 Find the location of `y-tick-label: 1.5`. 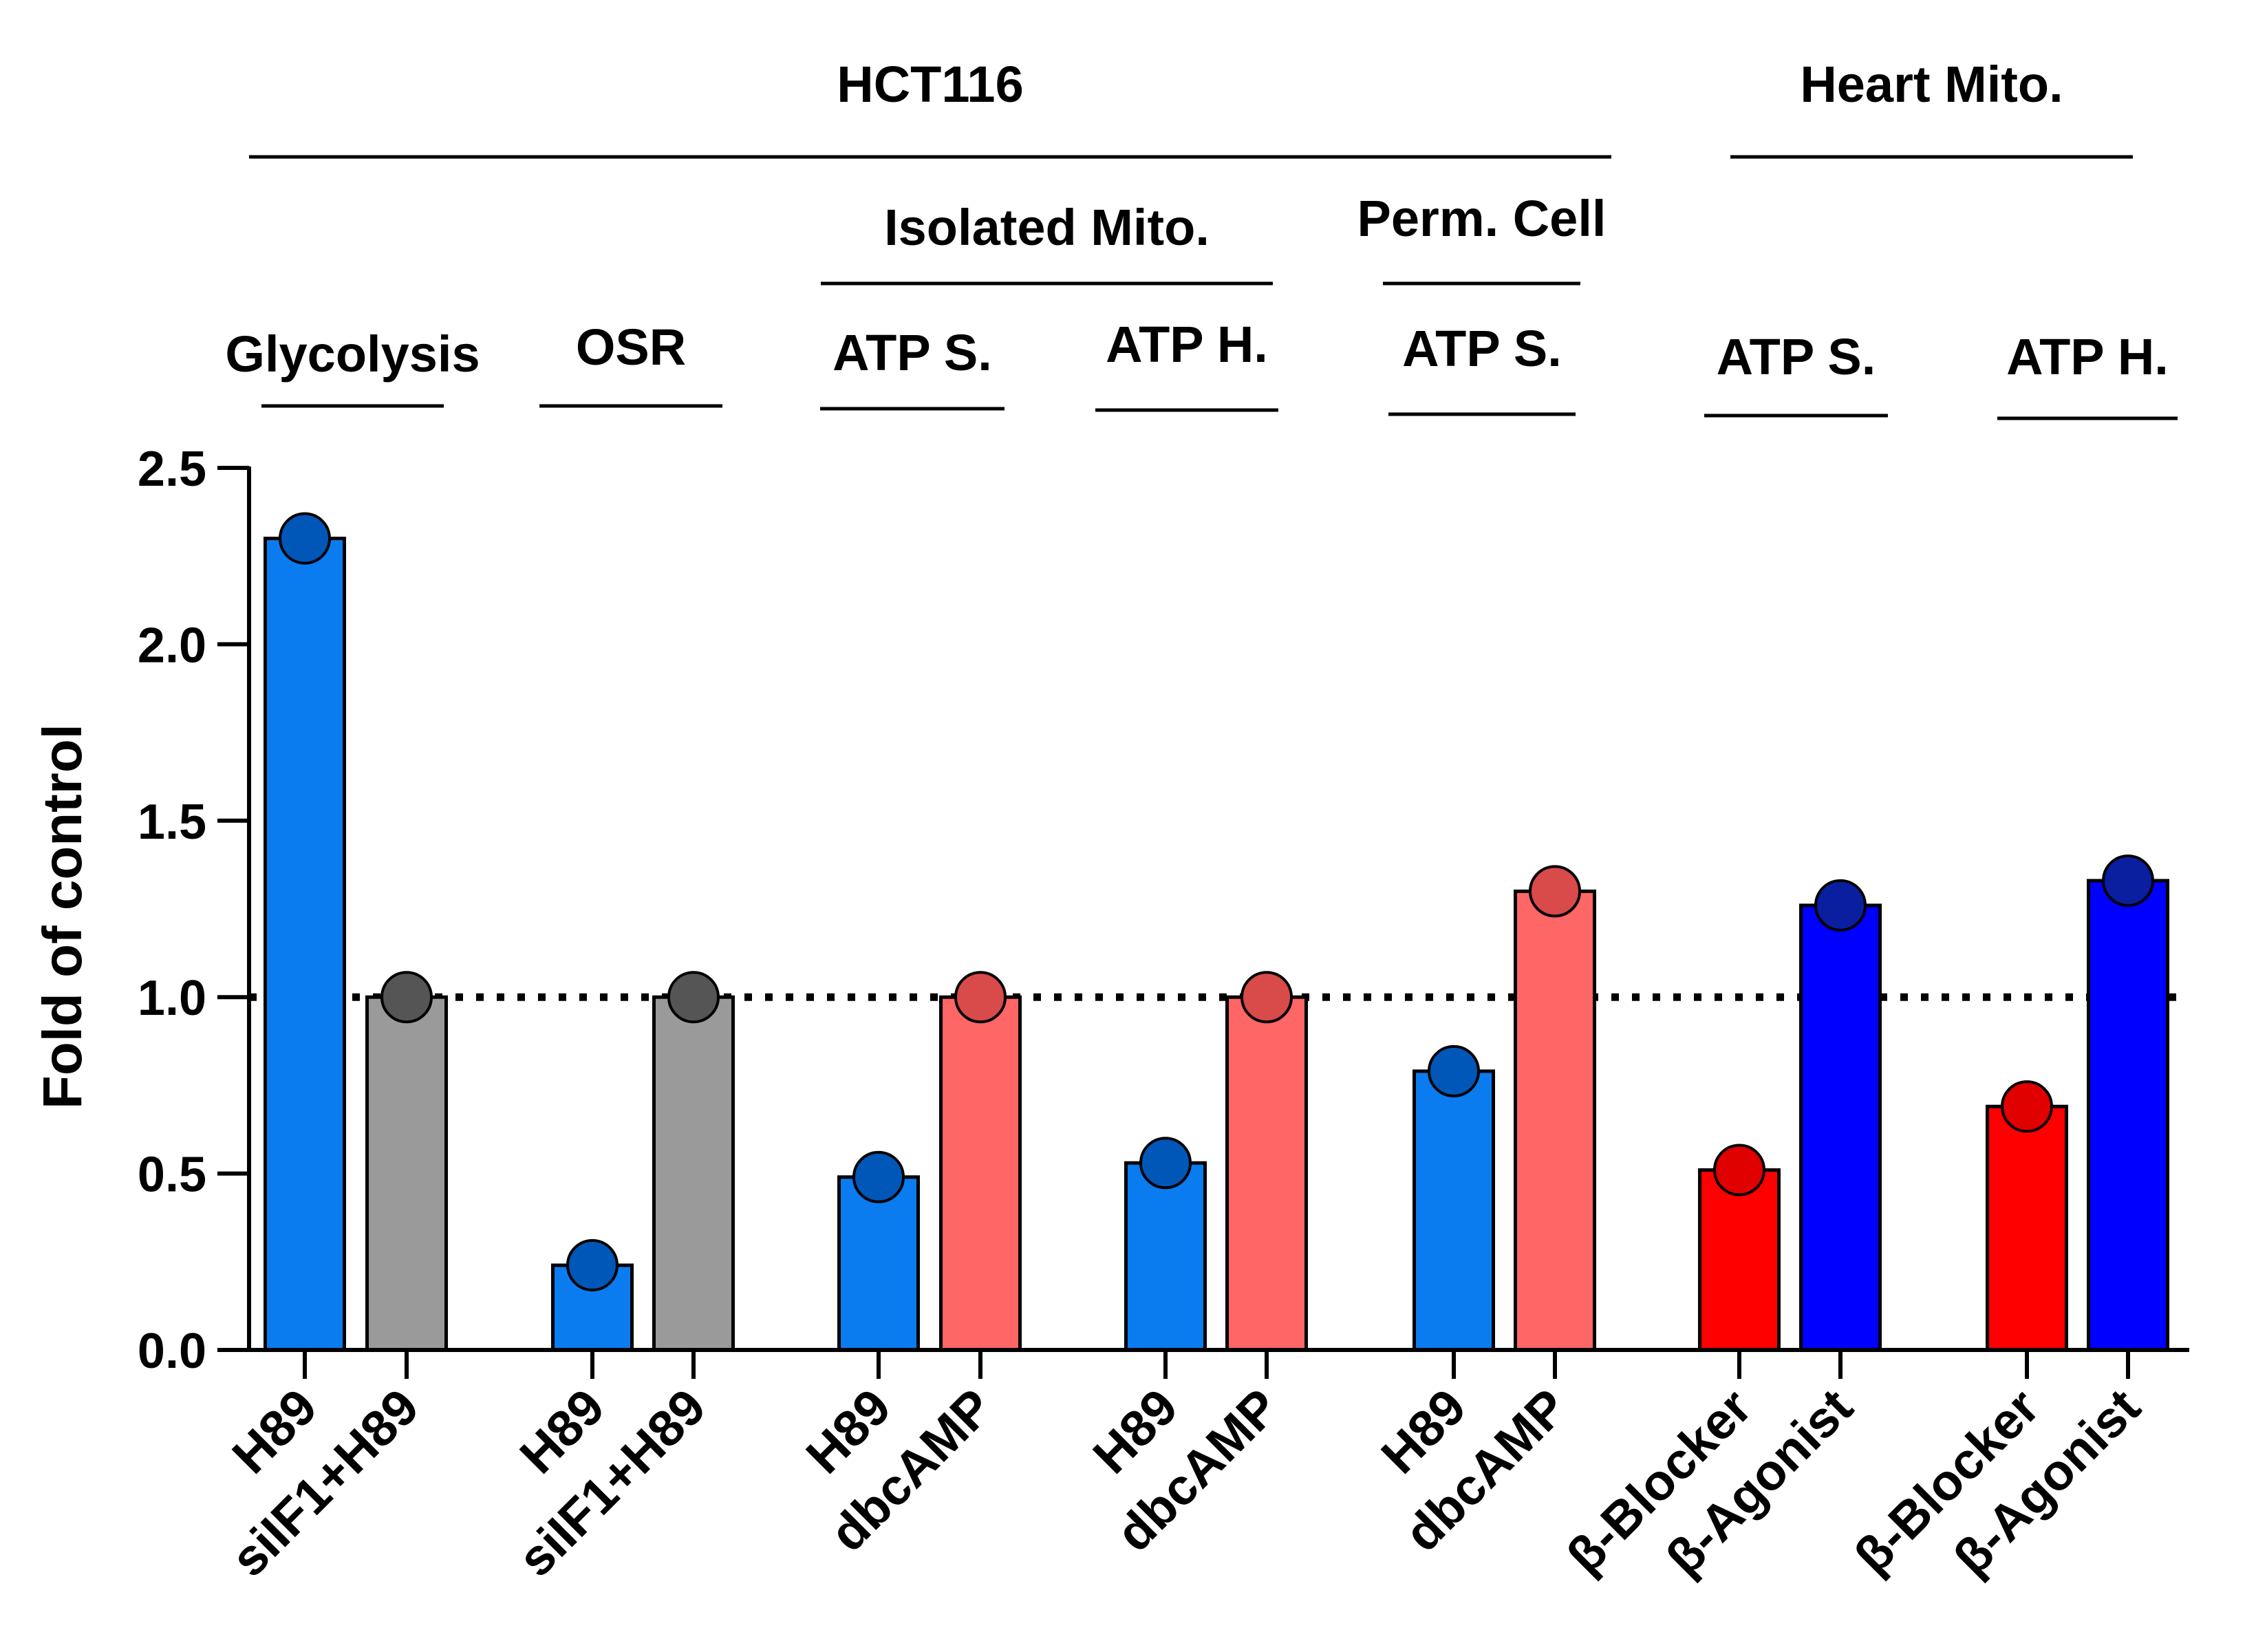

y-tick-label: 1.5 is located at coordinates (172, 822).